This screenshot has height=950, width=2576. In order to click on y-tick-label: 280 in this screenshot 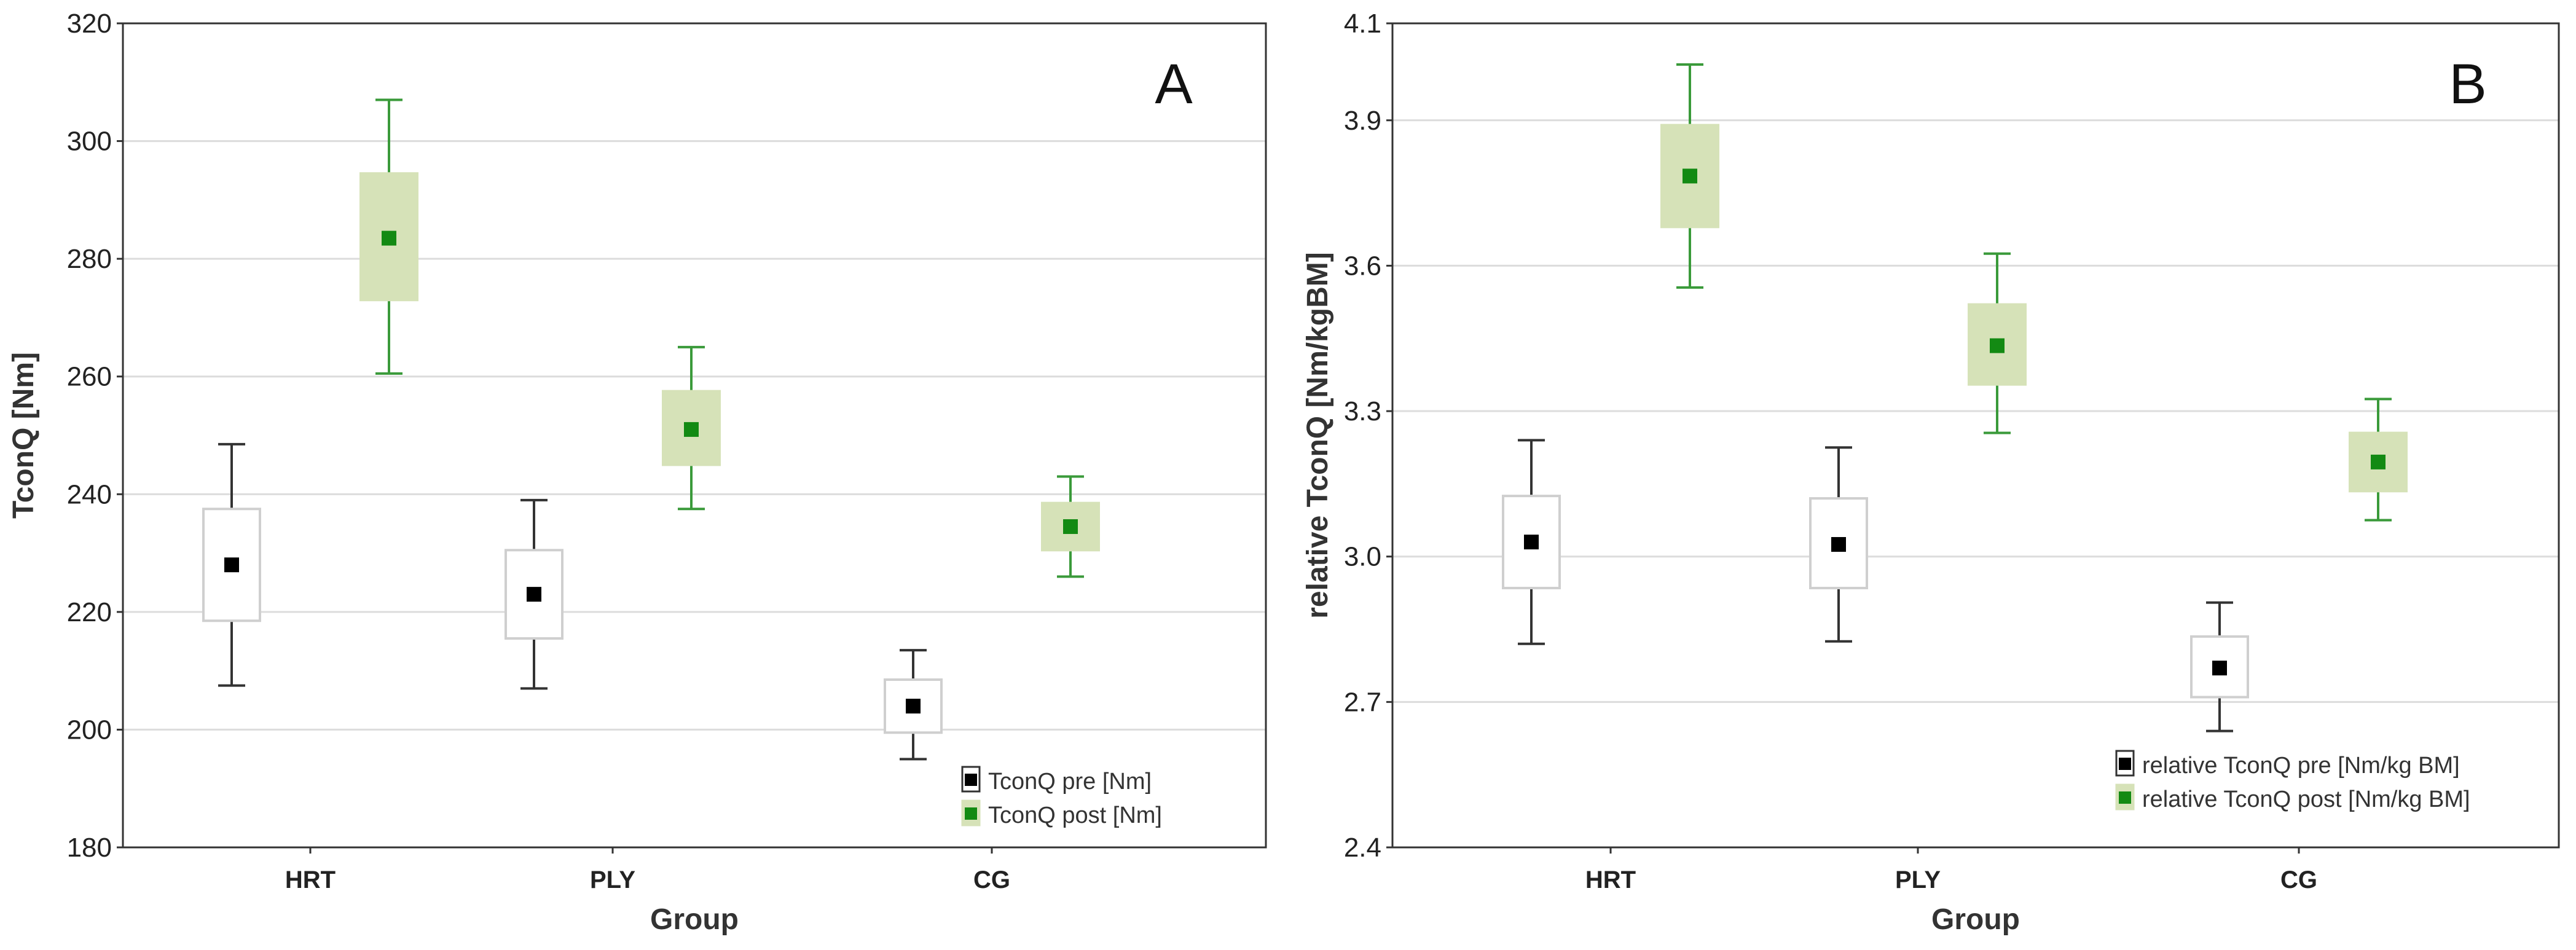, I will do `click(89, 259)`.